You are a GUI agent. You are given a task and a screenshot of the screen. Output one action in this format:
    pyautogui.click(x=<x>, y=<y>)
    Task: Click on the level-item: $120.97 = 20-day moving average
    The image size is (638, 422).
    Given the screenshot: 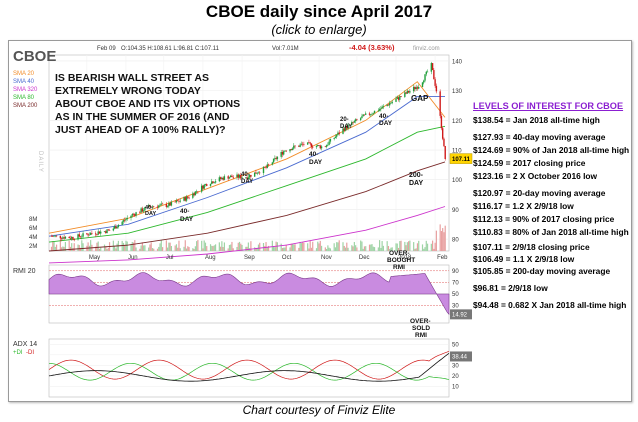 What is the action you would take?
    pyautogui.click(x=539, y=193)
    